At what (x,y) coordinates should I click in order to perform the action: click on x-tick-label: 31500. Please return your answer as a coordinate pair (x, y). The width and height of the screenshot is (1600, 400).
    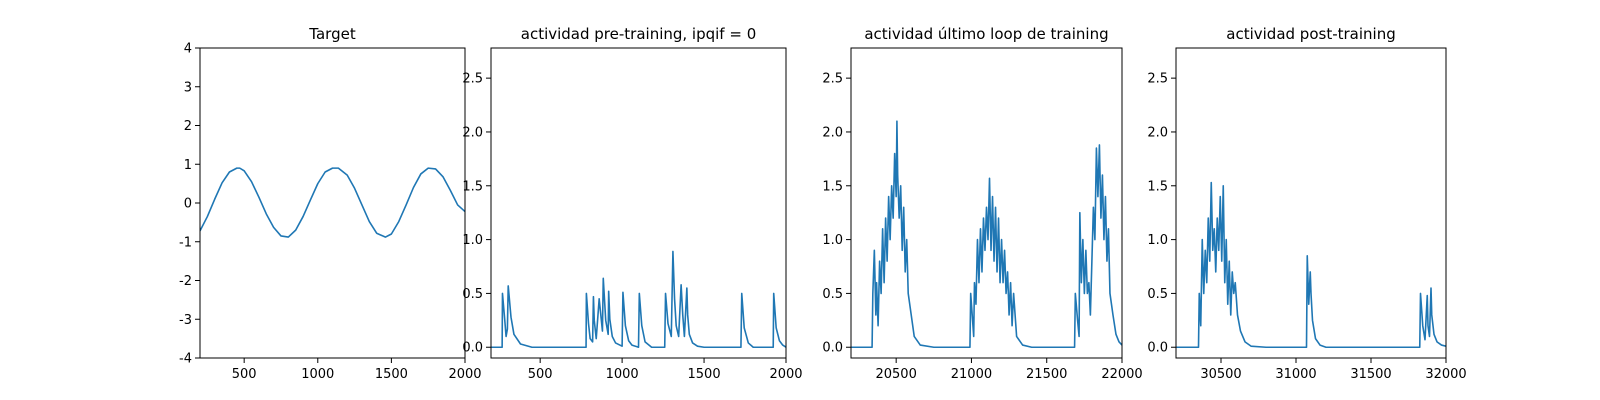
    Looking at the image, I should click on (1370, 374).